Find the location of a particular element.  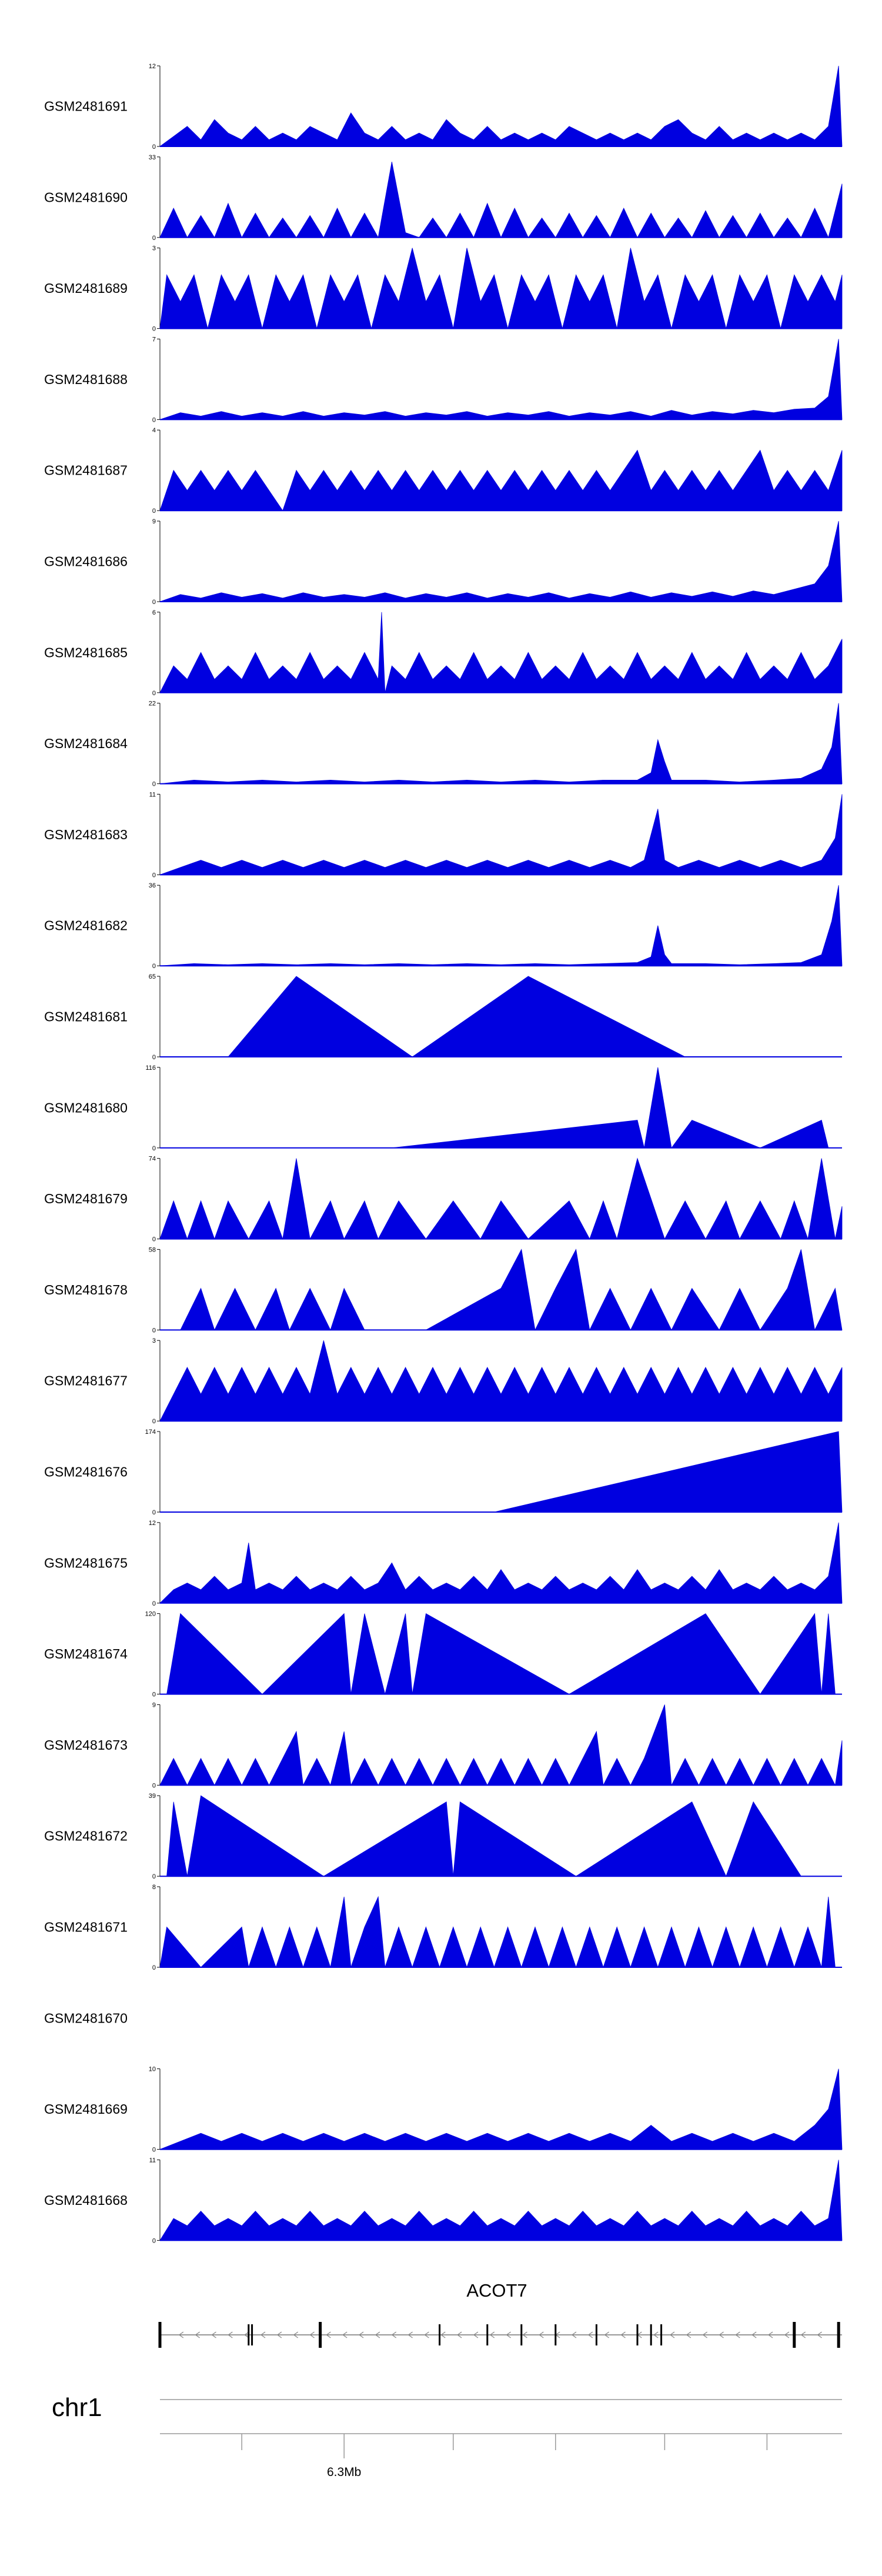

y-max-label: 10 is located at coordinates (152, 2069).